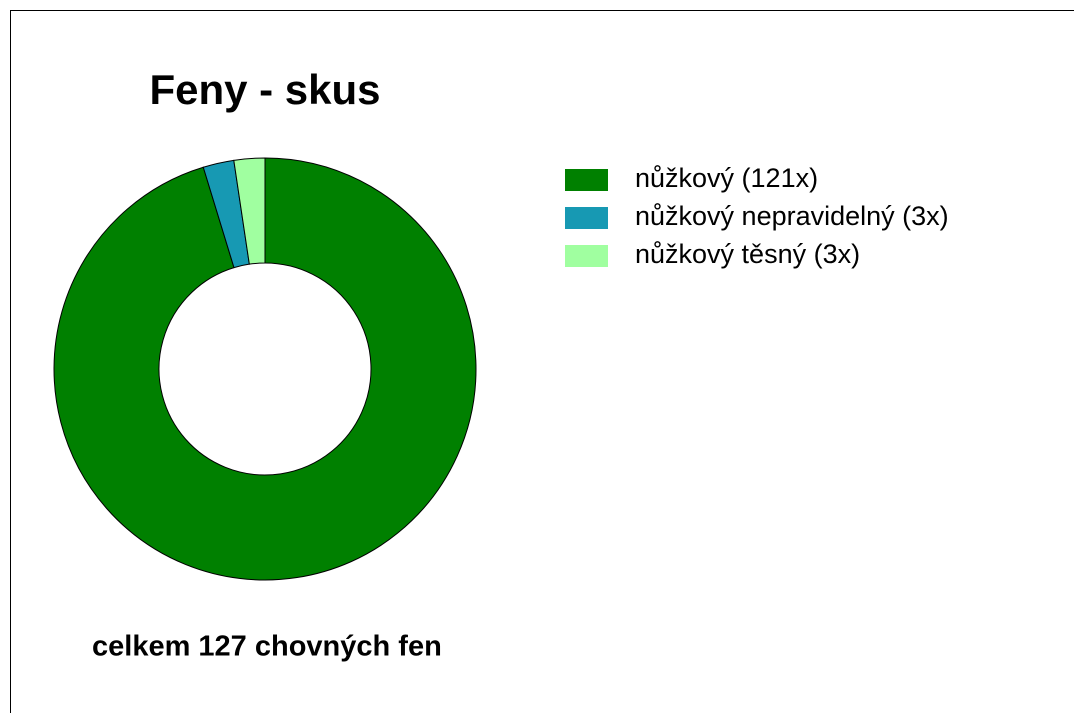 The width and height of the screenshot is (1074, 713). Describe the element at coordinates (267, 647) in the screenshot. I see `annotation: celkem 127 chovných fen` at that location.